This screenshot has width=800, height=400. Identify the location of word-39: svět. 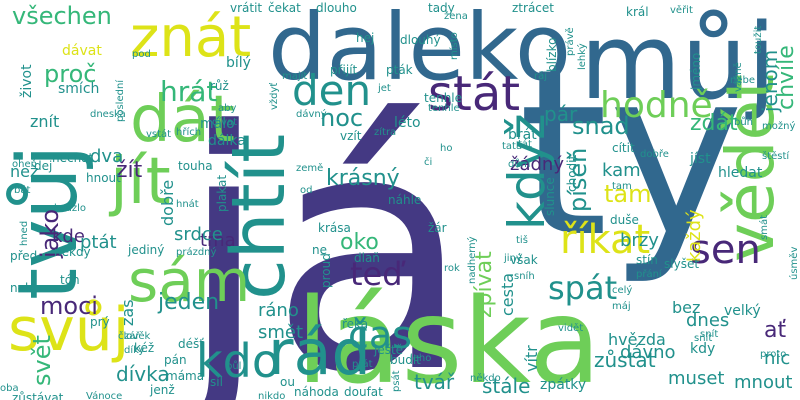
(42, 360).